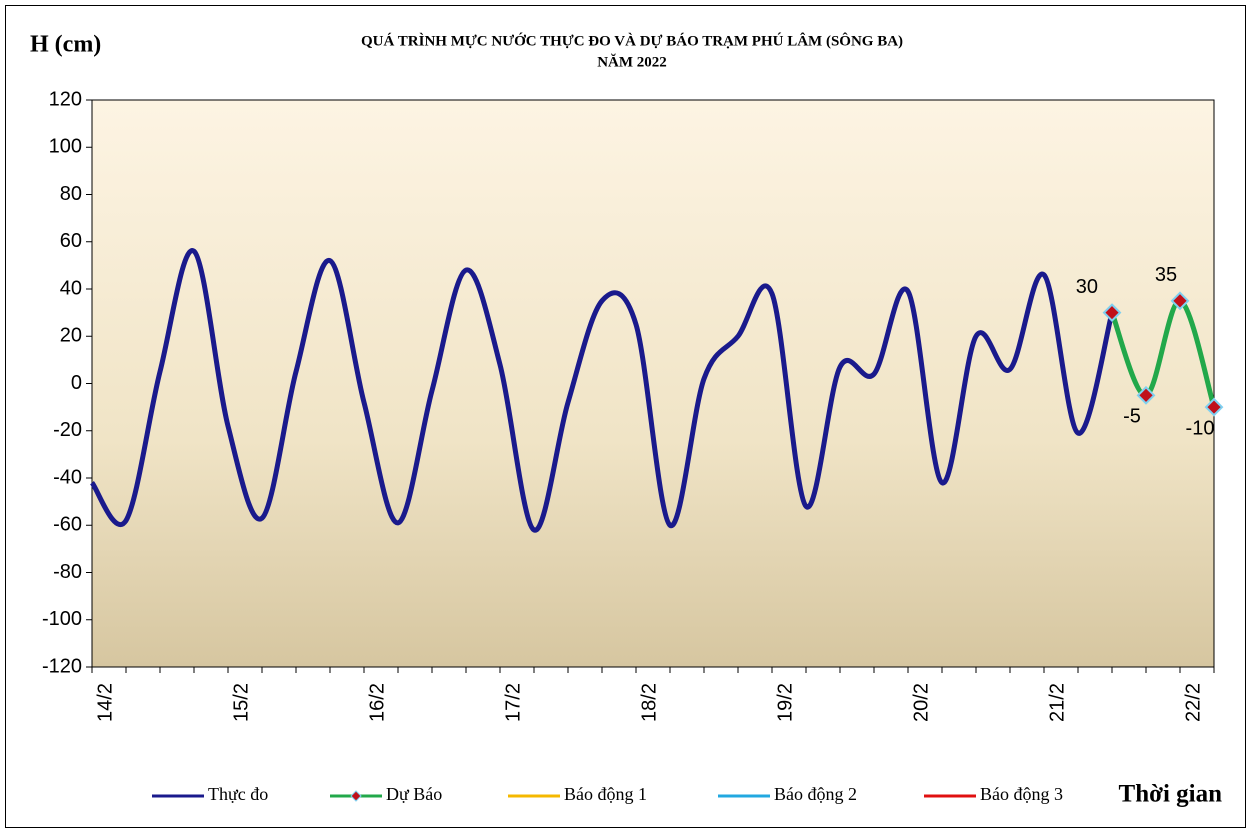 The height and width of the screenshot is (834, 1251). I want to click on x-axis-label: Thời gian, so click(1171, 794).